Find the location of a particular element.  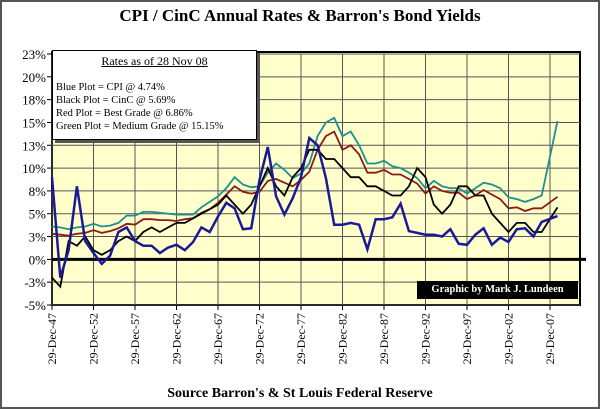

legend-heading: Rates as of 28 Nov 08 is located at coordinates (154, 61).